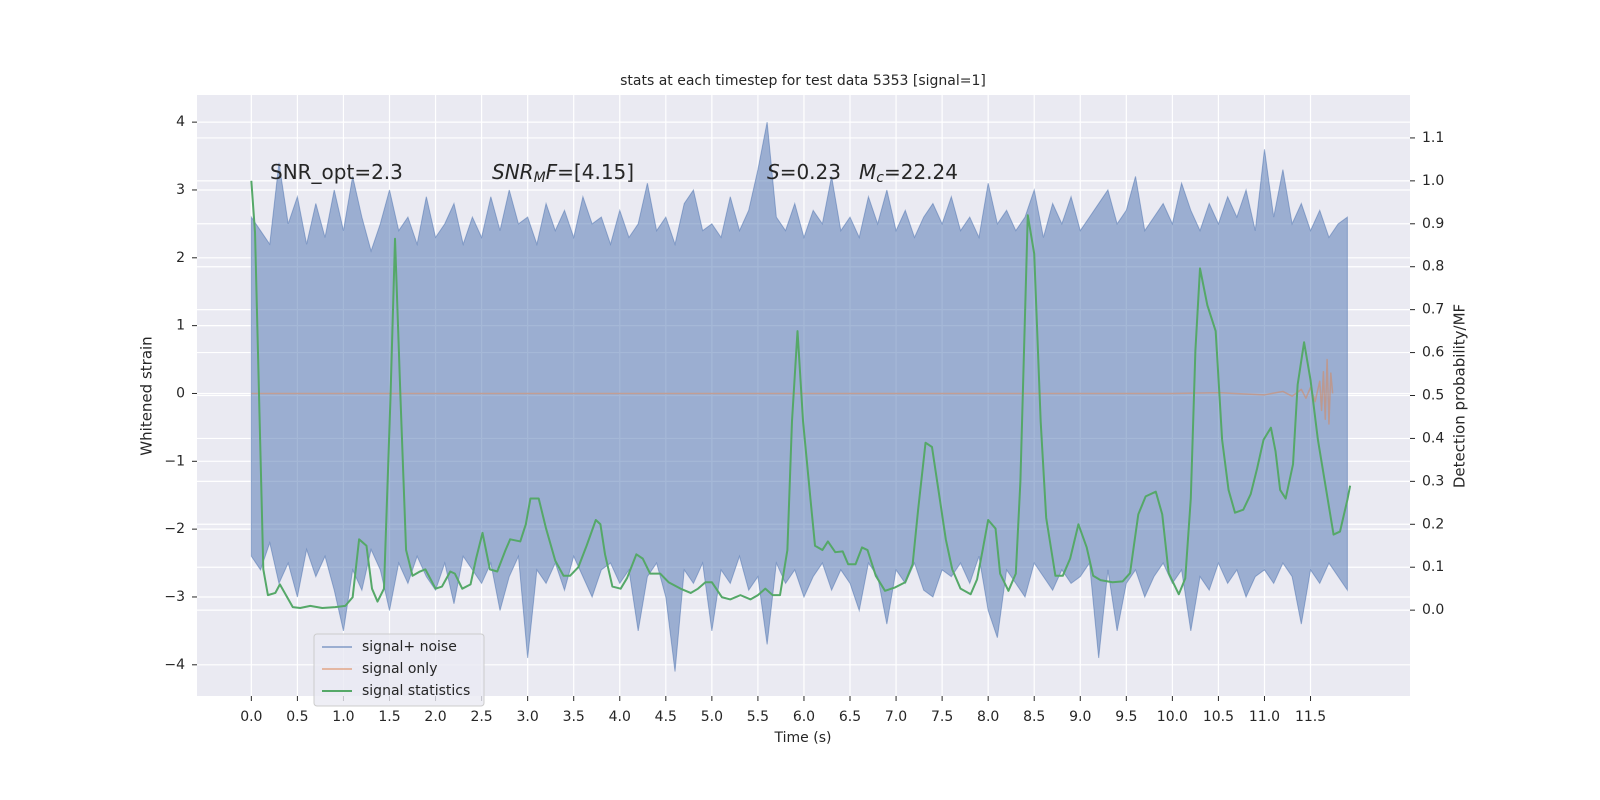 This screenshot has height=800, width=1600. I want to click on y-tick-label: −4, so click(174, 665).